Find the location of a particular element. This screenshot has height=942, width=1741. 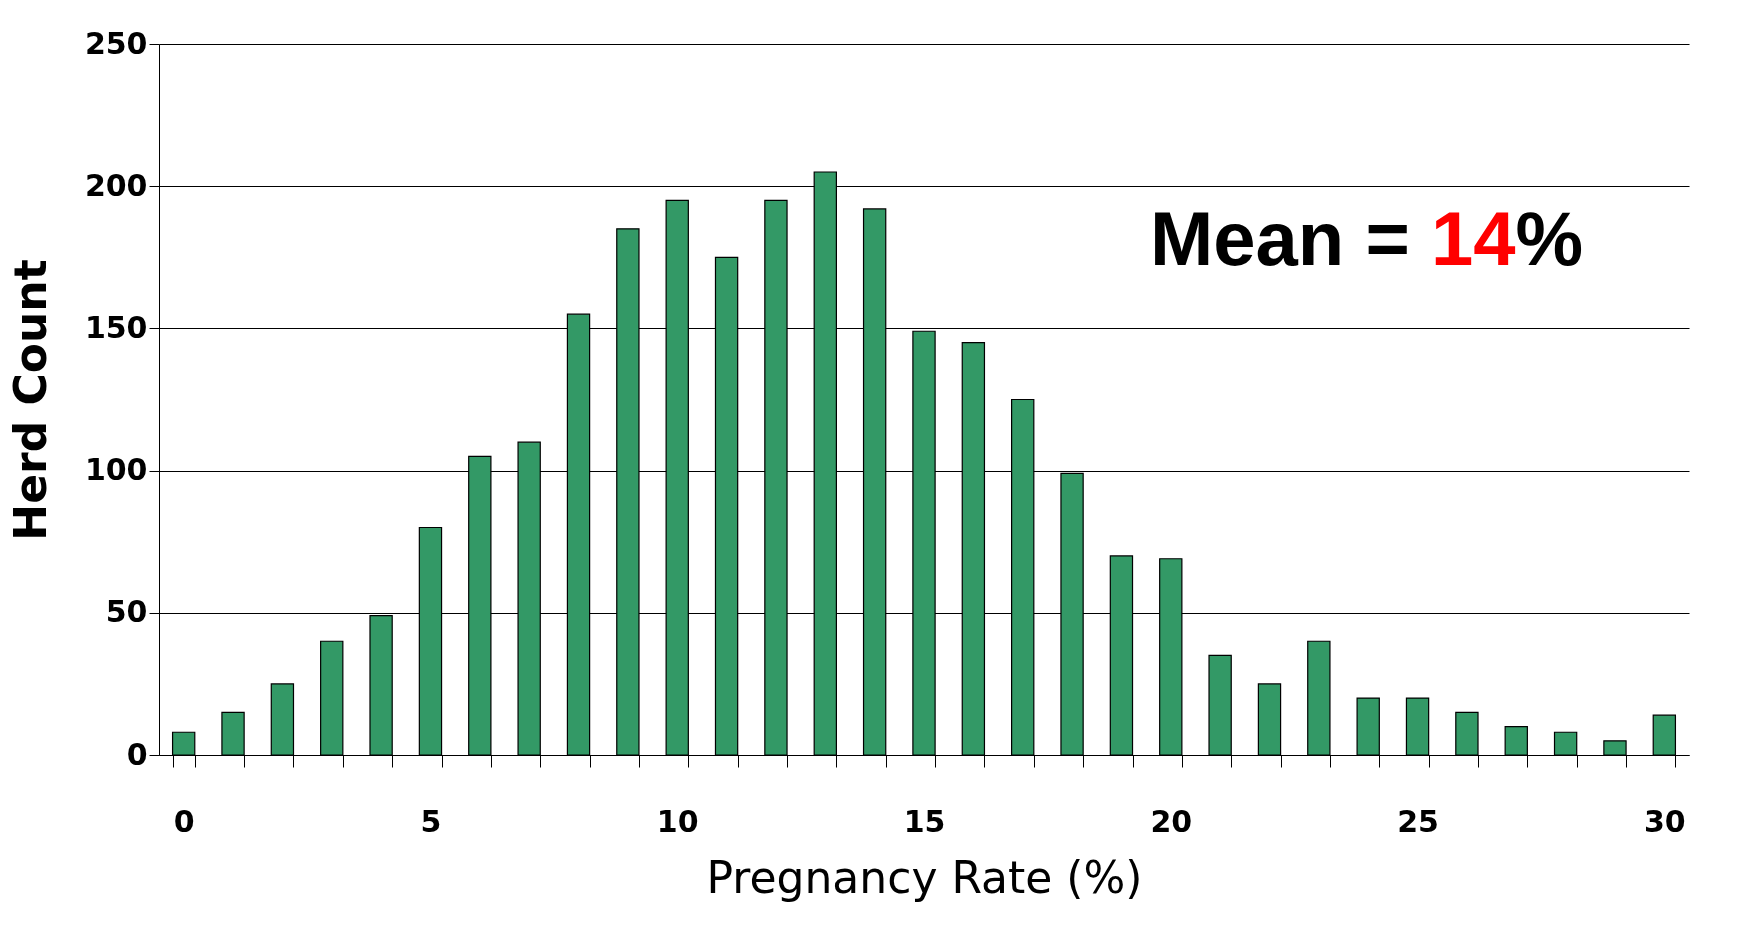

y-tick-label: 200 is located at coordinates (116, 185).